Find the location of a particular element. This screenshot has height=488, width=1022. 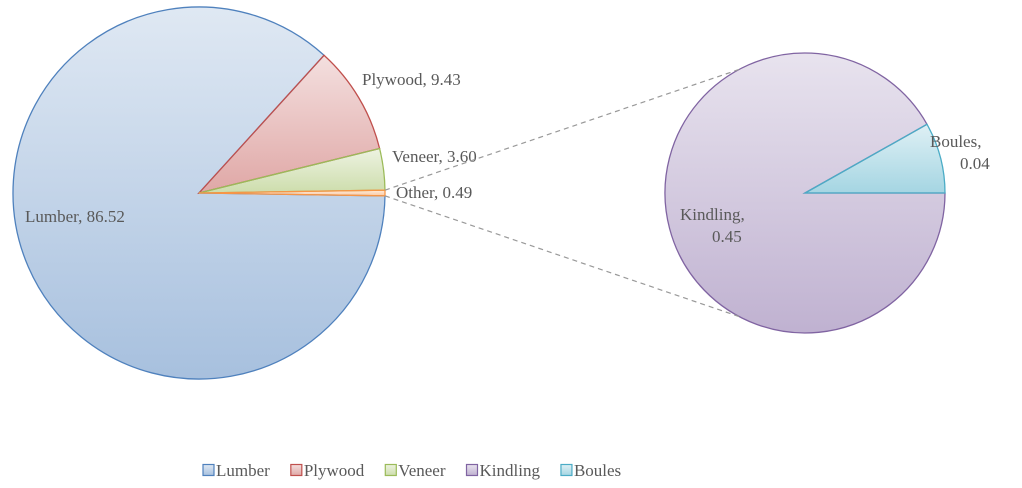

legend: Lumber Plywood Veneer Kindling Boules is located at coordinates (411, 470).